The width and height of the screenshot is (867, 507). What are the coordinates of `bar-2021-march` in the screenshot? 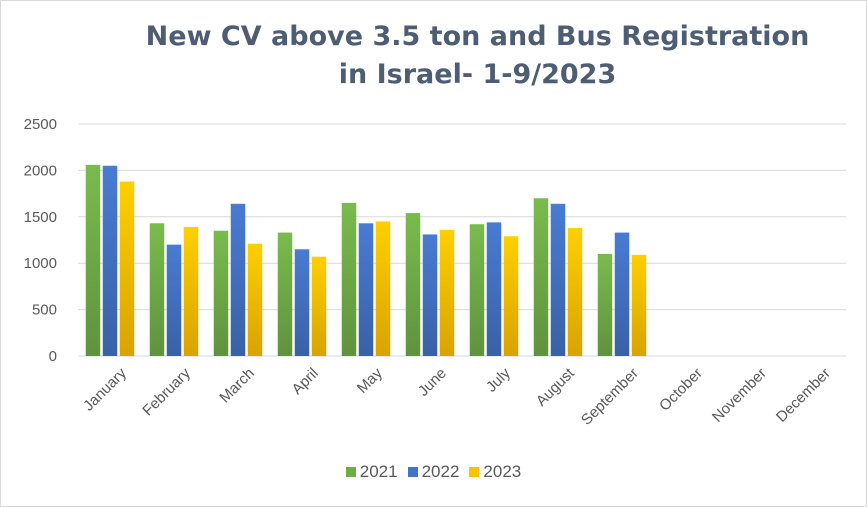 It's located at (221, 293).